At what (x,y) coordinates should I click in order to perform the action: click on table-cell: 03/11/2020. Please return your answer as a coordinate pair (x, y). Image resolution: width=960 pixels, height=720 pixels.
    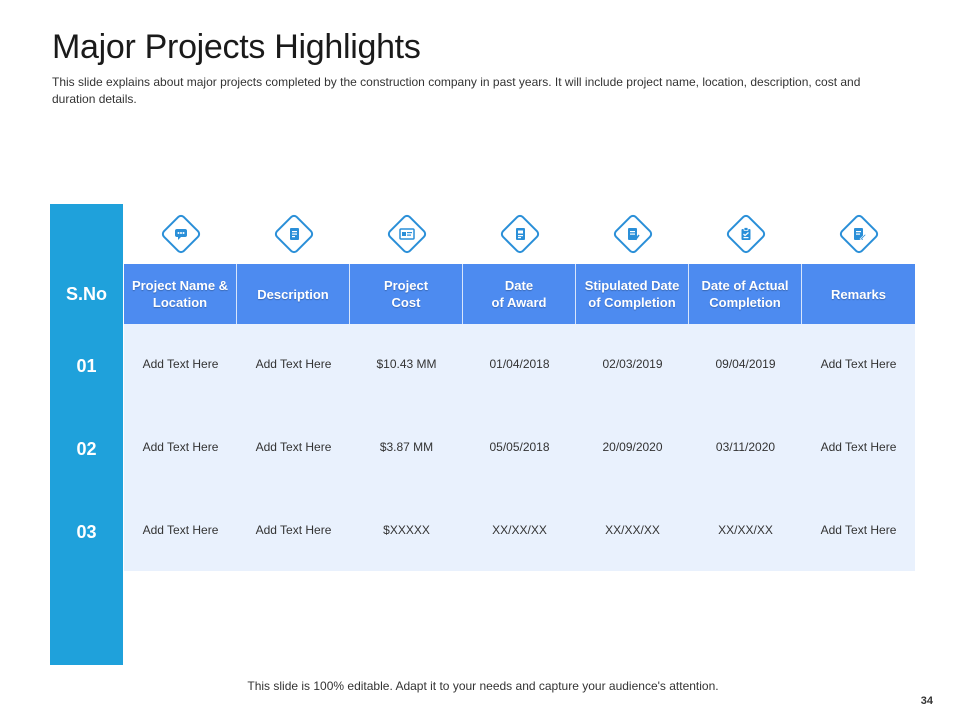
    Looking at the image, I should click on (745, 447).